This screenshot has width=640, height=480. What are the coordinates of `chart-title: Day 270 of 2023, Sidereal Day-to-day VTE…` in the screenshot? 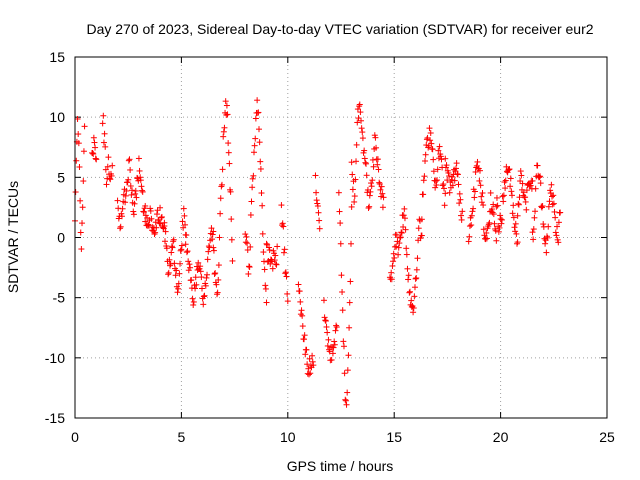 It's located at (339, 29).